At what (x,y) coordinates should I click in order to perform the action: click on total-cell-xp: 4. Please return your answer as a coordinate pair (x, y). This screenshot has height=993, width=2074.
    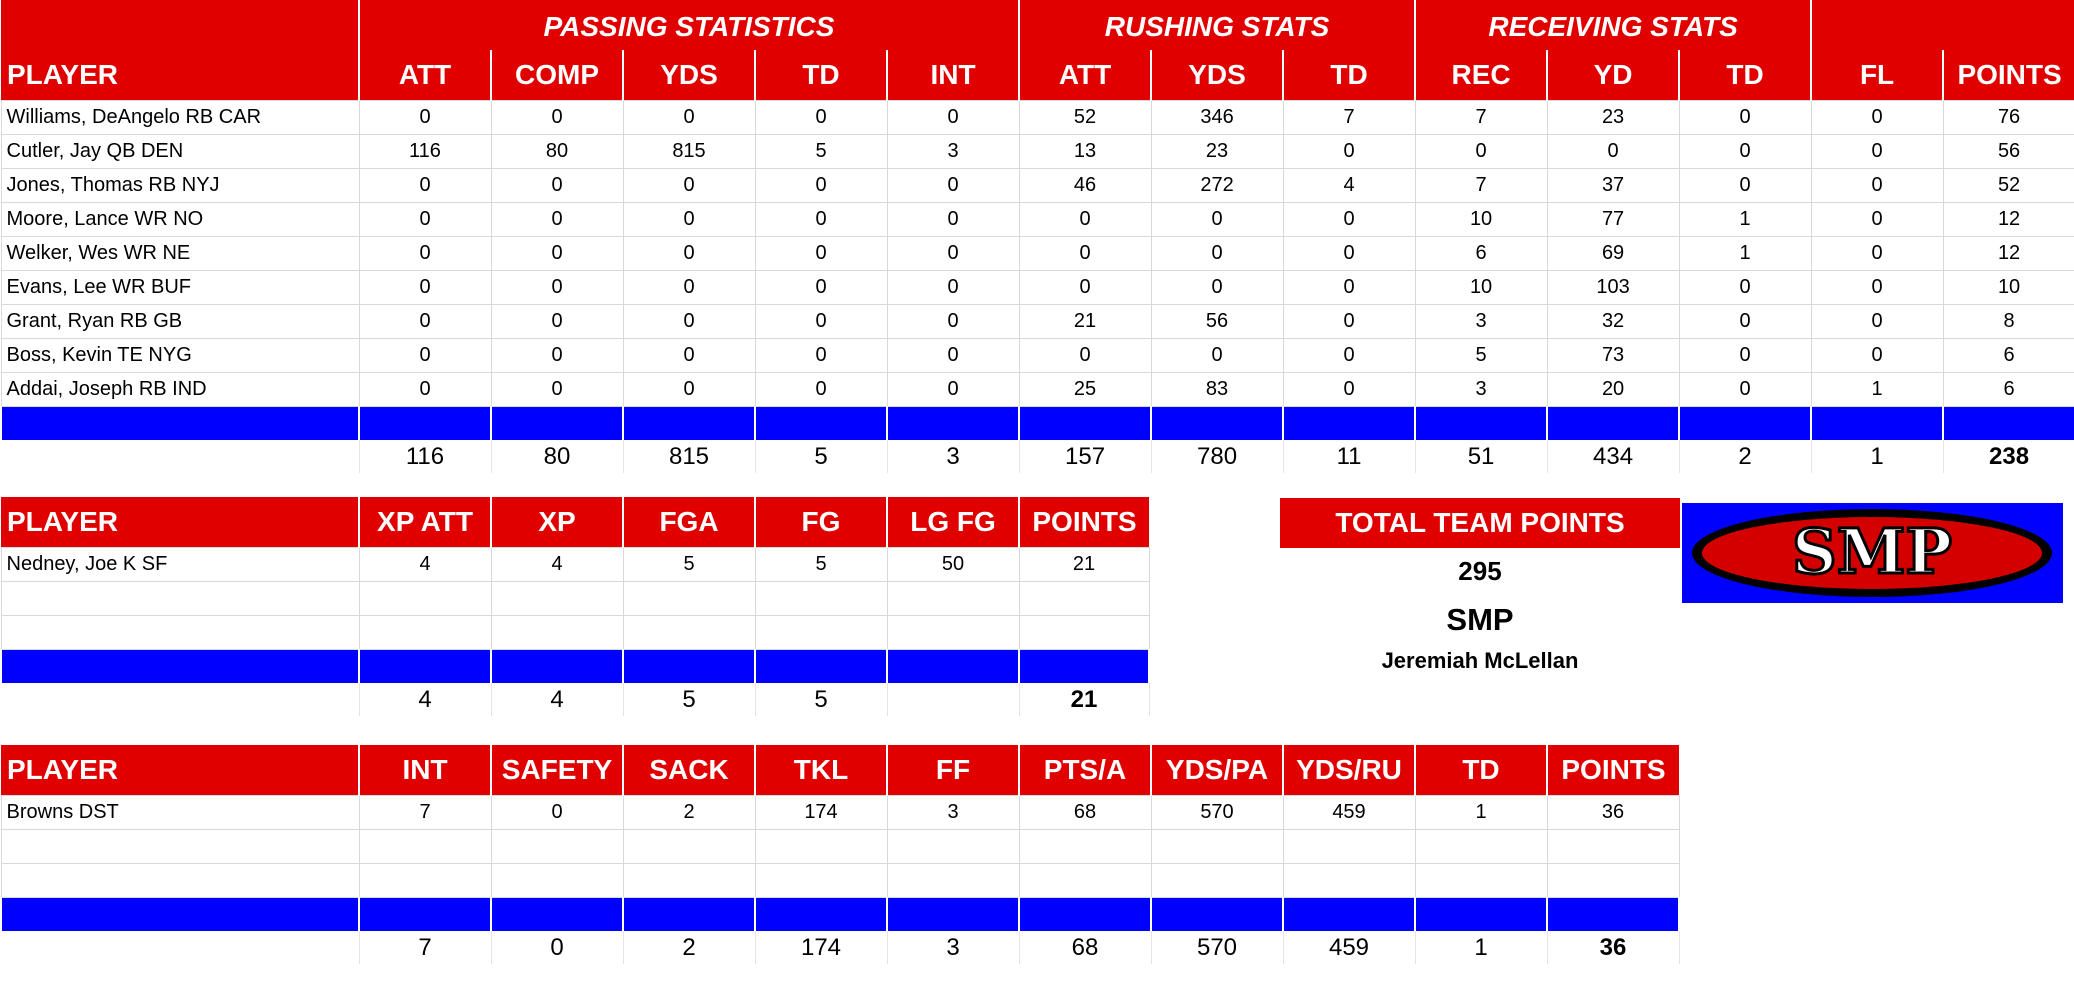
    Looking at the image, I should click on (557, 699).